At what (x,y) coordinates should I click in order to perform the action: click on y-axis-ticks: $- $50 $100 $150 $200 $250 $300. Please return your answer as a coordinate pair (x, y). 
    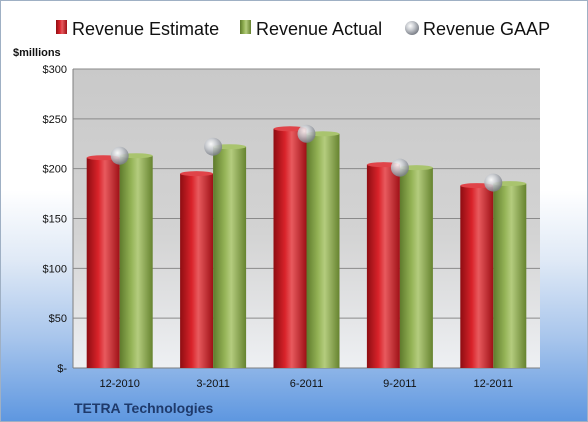
    Looking at the image, I should click on (55, 219).